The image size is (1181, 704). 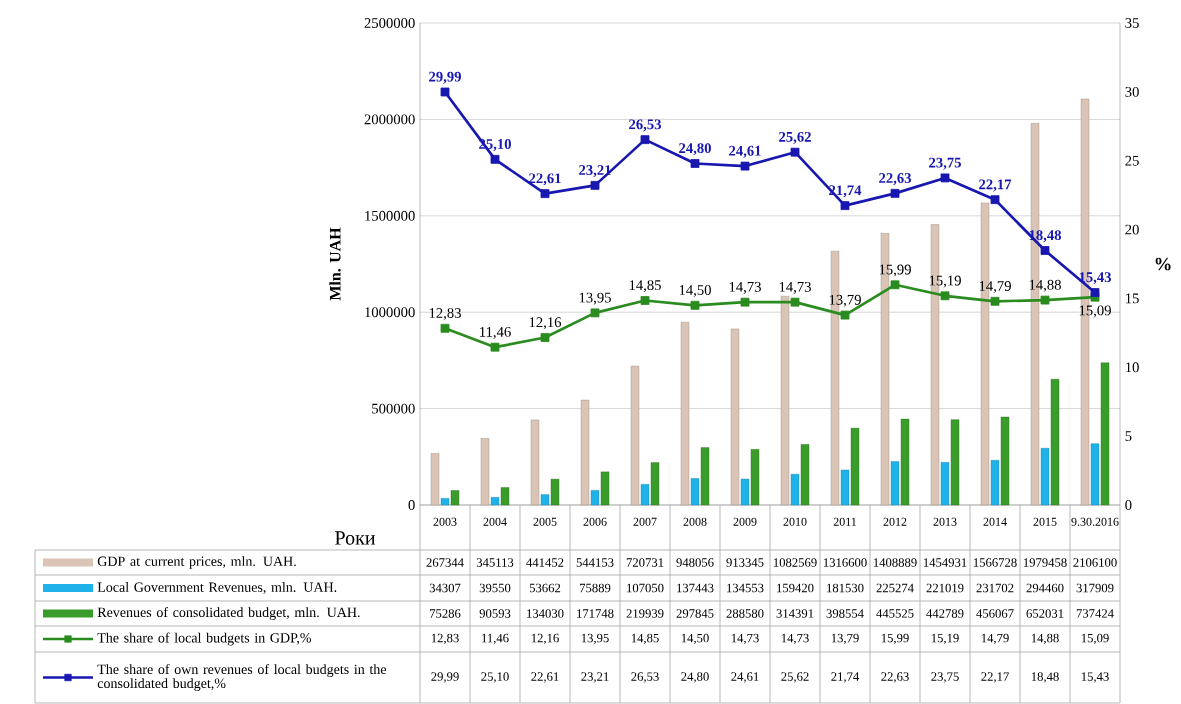 I want to click on data-label: 267344, so click(x=445, y=562).